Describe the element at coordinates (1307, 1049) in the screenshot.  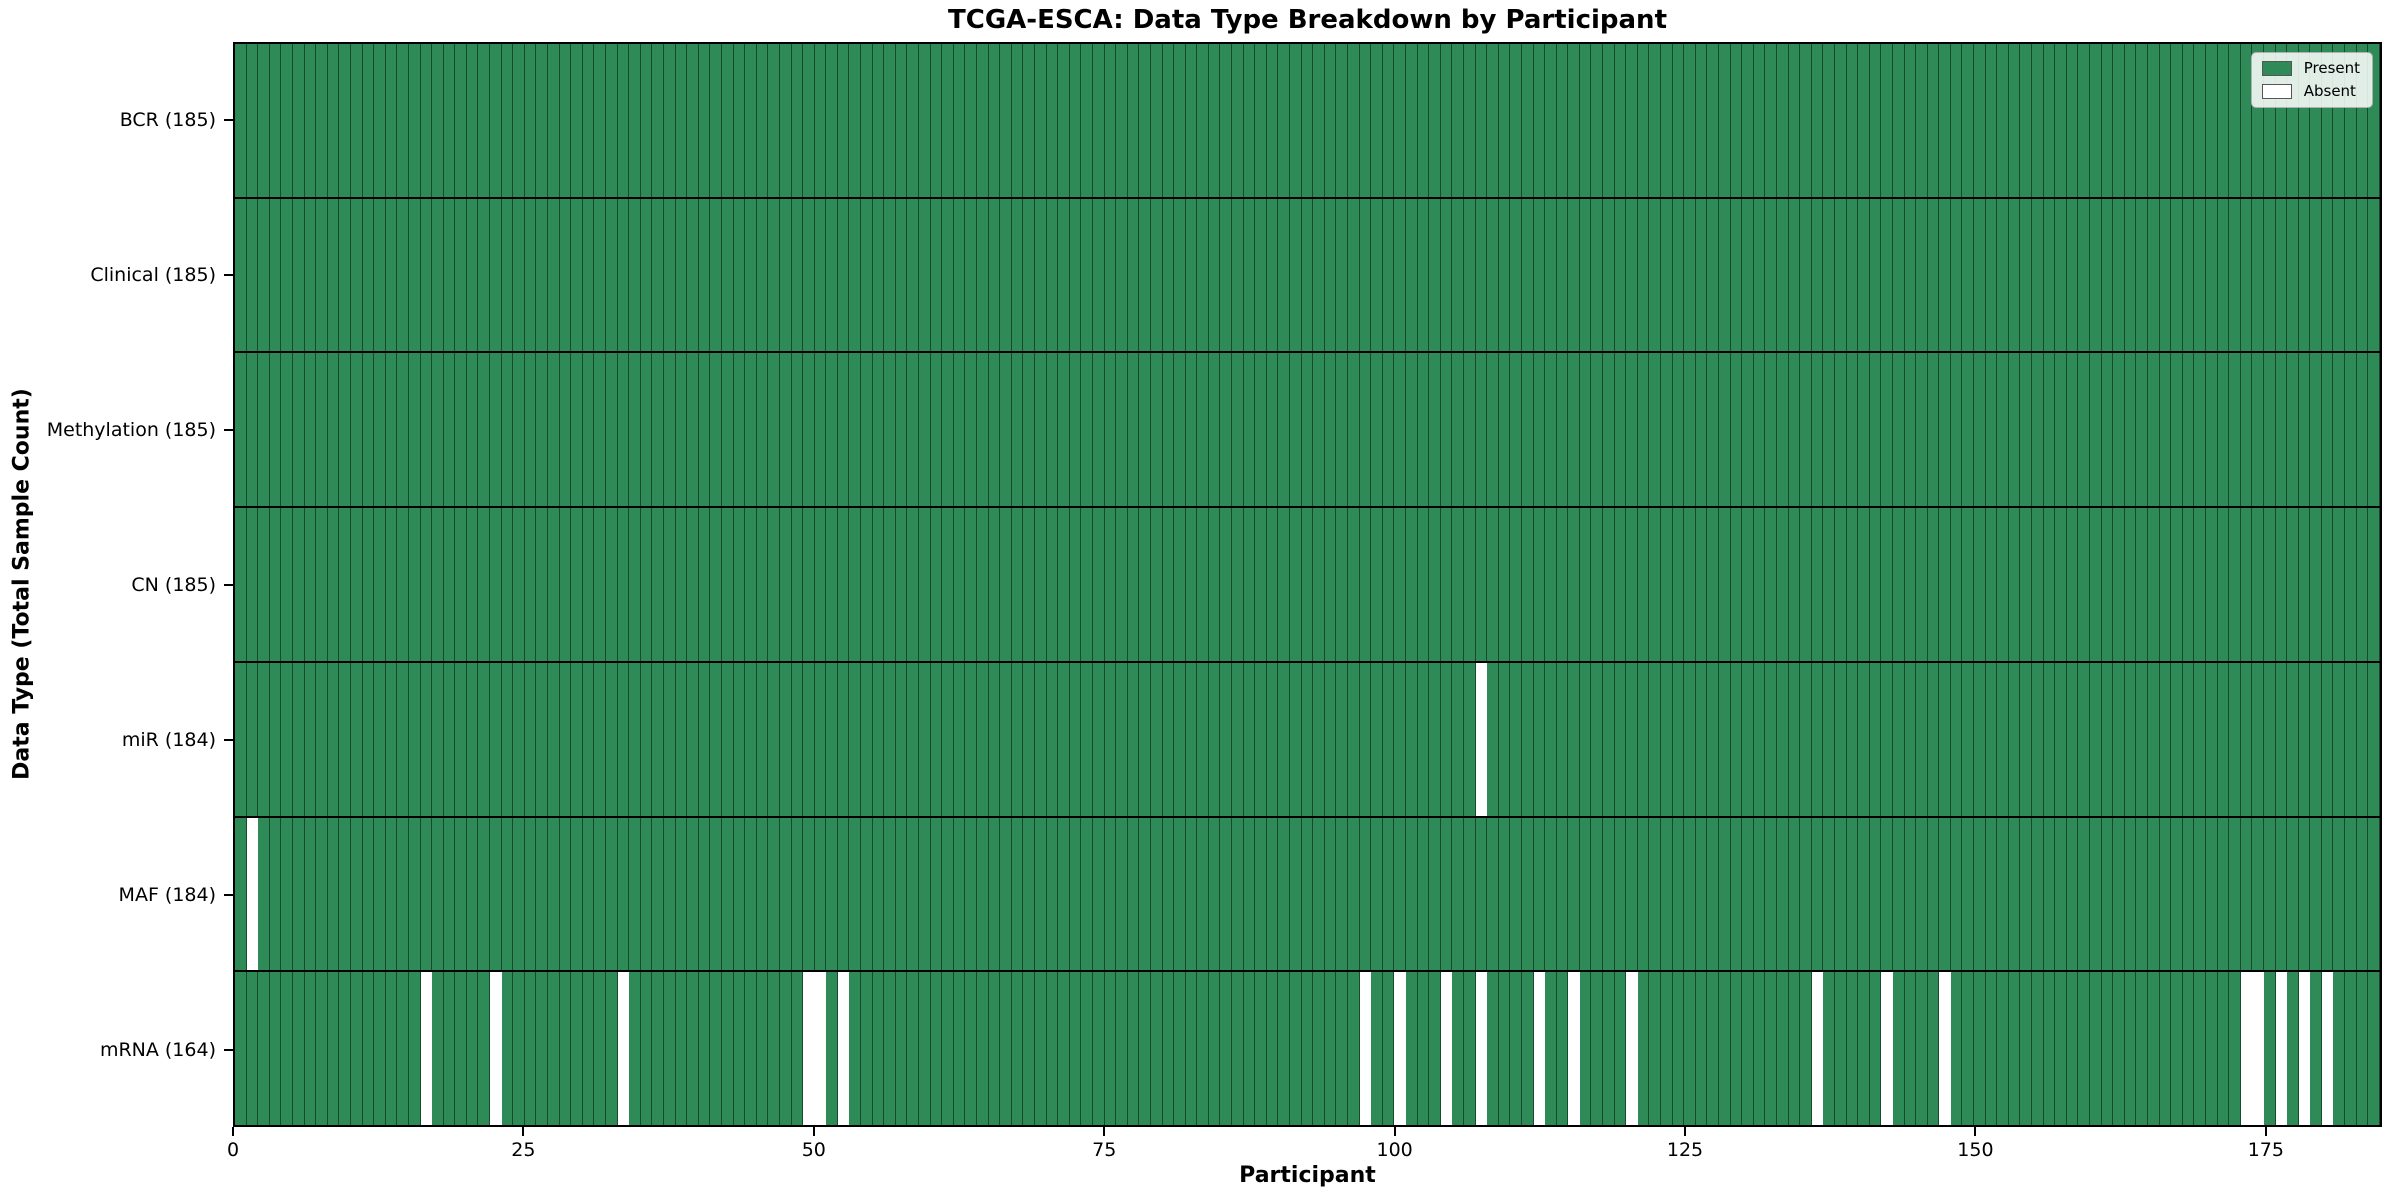
I see `data-type-row-mRNA` at that location.